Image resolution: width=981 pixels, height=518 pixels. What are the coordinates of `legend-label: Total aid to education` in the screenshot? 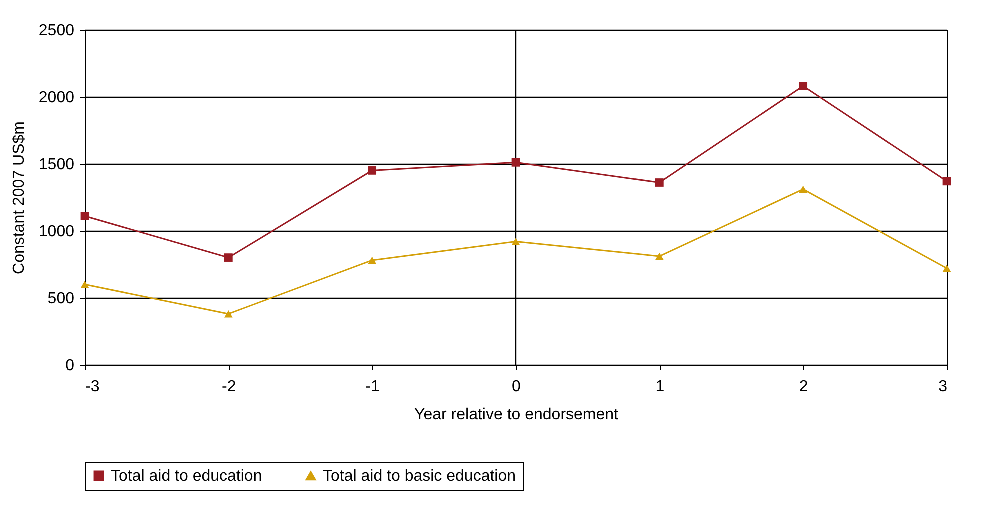 It's located at (186, 476).